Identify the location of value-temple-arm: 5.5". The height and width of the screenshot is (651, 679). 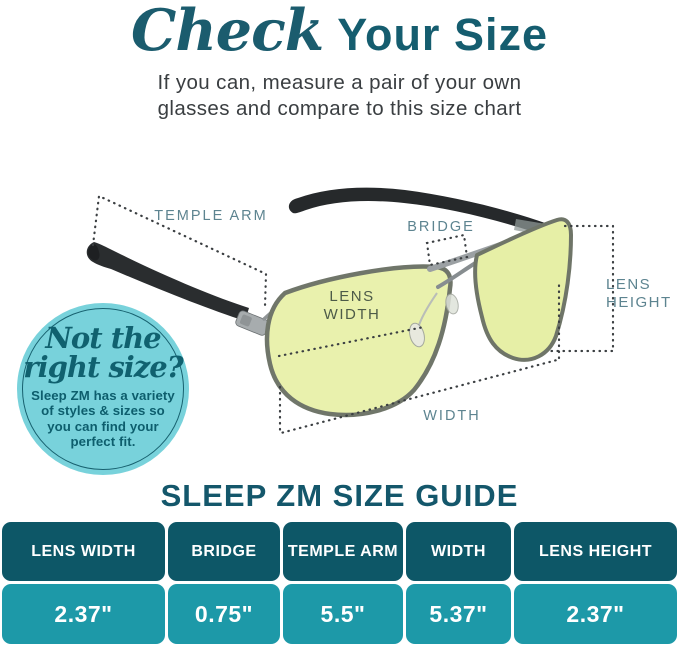
(343, 614).